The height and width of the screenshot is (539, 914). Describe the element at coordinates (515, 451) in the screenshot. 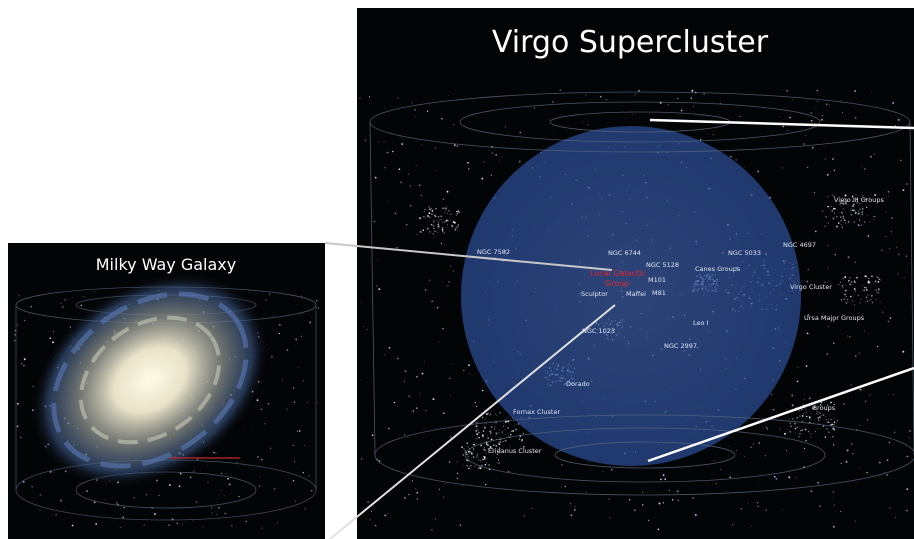

I see `label: Eridanus Cluster` at that location.